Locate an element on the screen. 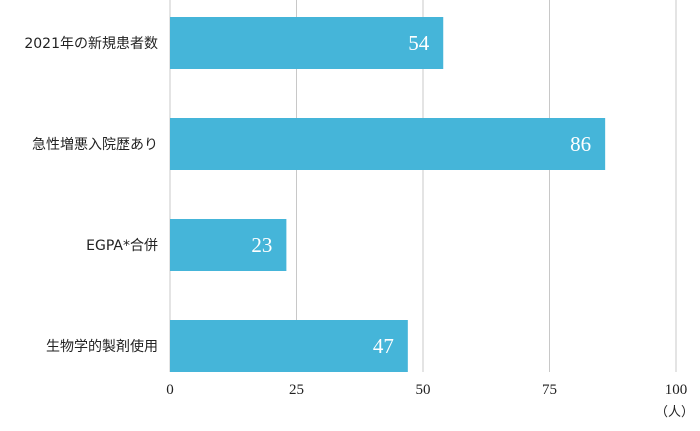 The width and height of the screenshot is (700, 431). x-tick-label: 0 is located at coordinates (170, 390).